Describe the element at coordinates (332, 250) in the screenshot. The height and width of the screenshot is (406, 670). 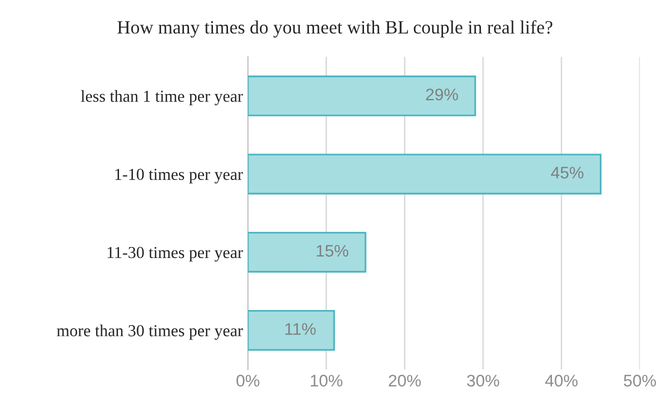
I see `data-label: 15%` at that location.